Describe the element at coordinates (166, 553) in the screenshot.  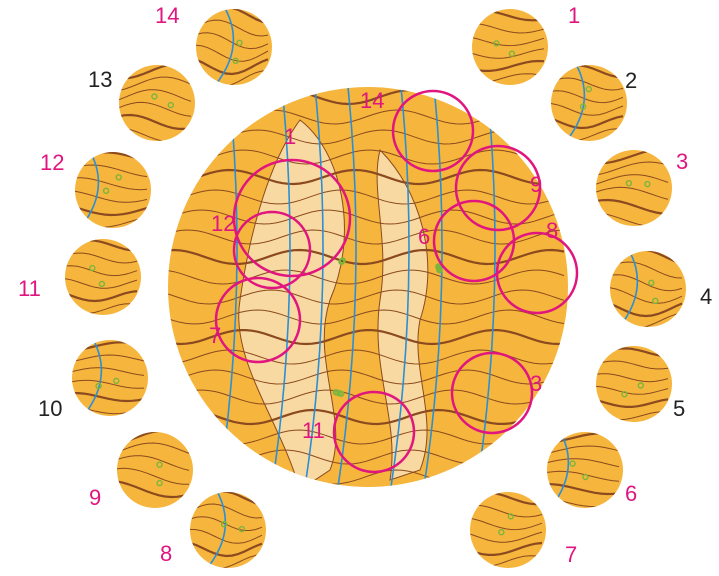
I see `thumbnail-number-label: 8` at that location.